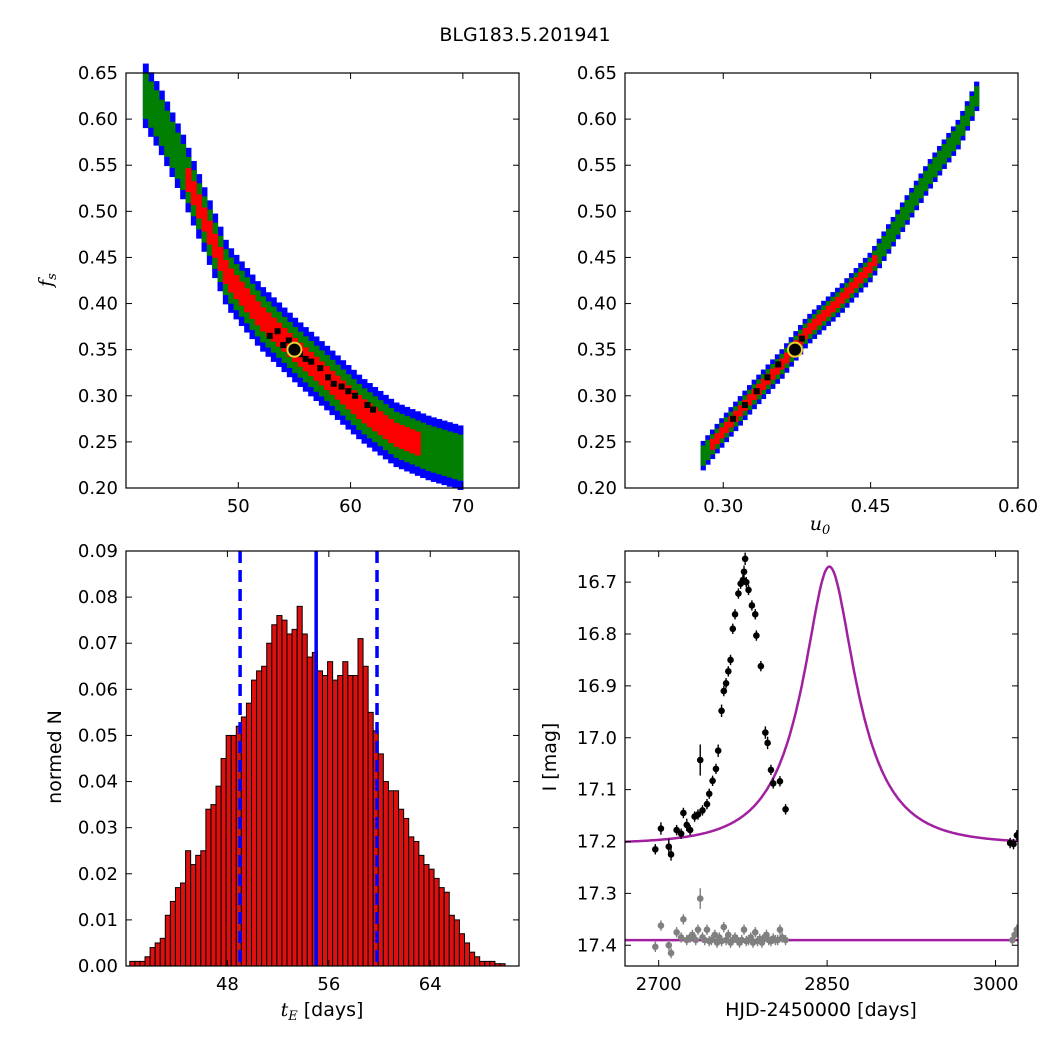 This screenshot has height=1050, width=1050. I want to click on fs-u0-ytick-label: 0.25, so click(597, 442).